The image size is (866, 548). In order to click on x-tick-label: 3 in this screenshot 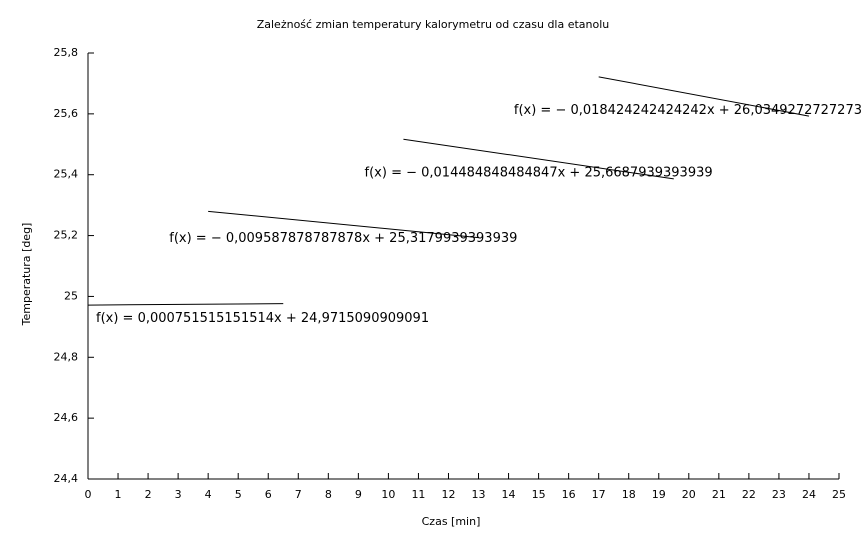, I will do `click(178, 494)`.